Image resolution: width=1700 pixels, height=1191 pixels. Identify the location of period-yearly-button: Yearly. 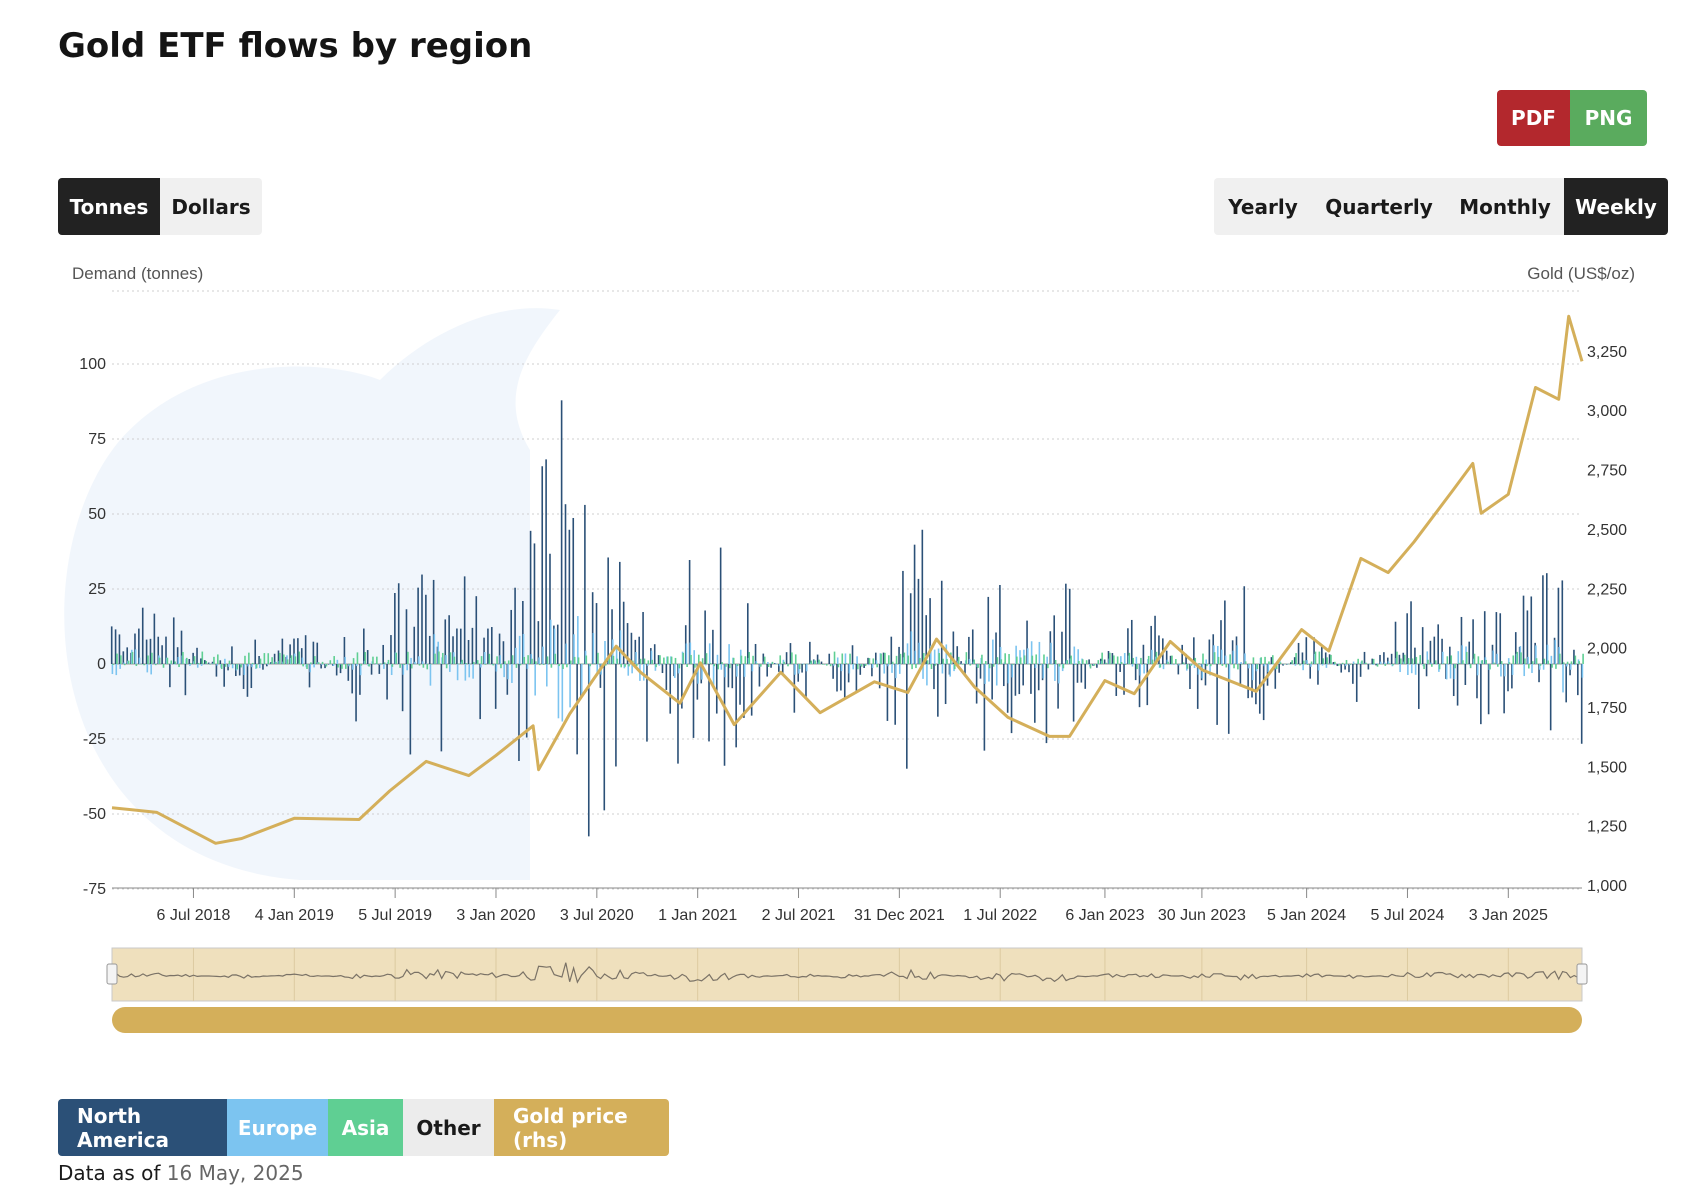
(1263, 206).